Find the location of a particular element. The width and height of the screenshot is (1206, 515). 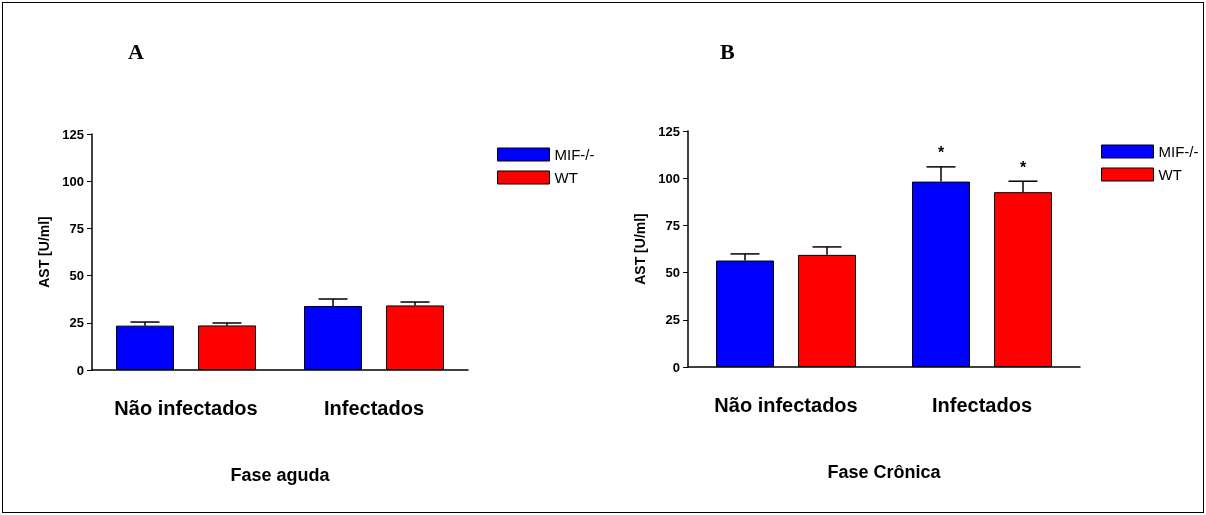

x-axis-title: Fase Crônica is located at coordinates (884, 472).